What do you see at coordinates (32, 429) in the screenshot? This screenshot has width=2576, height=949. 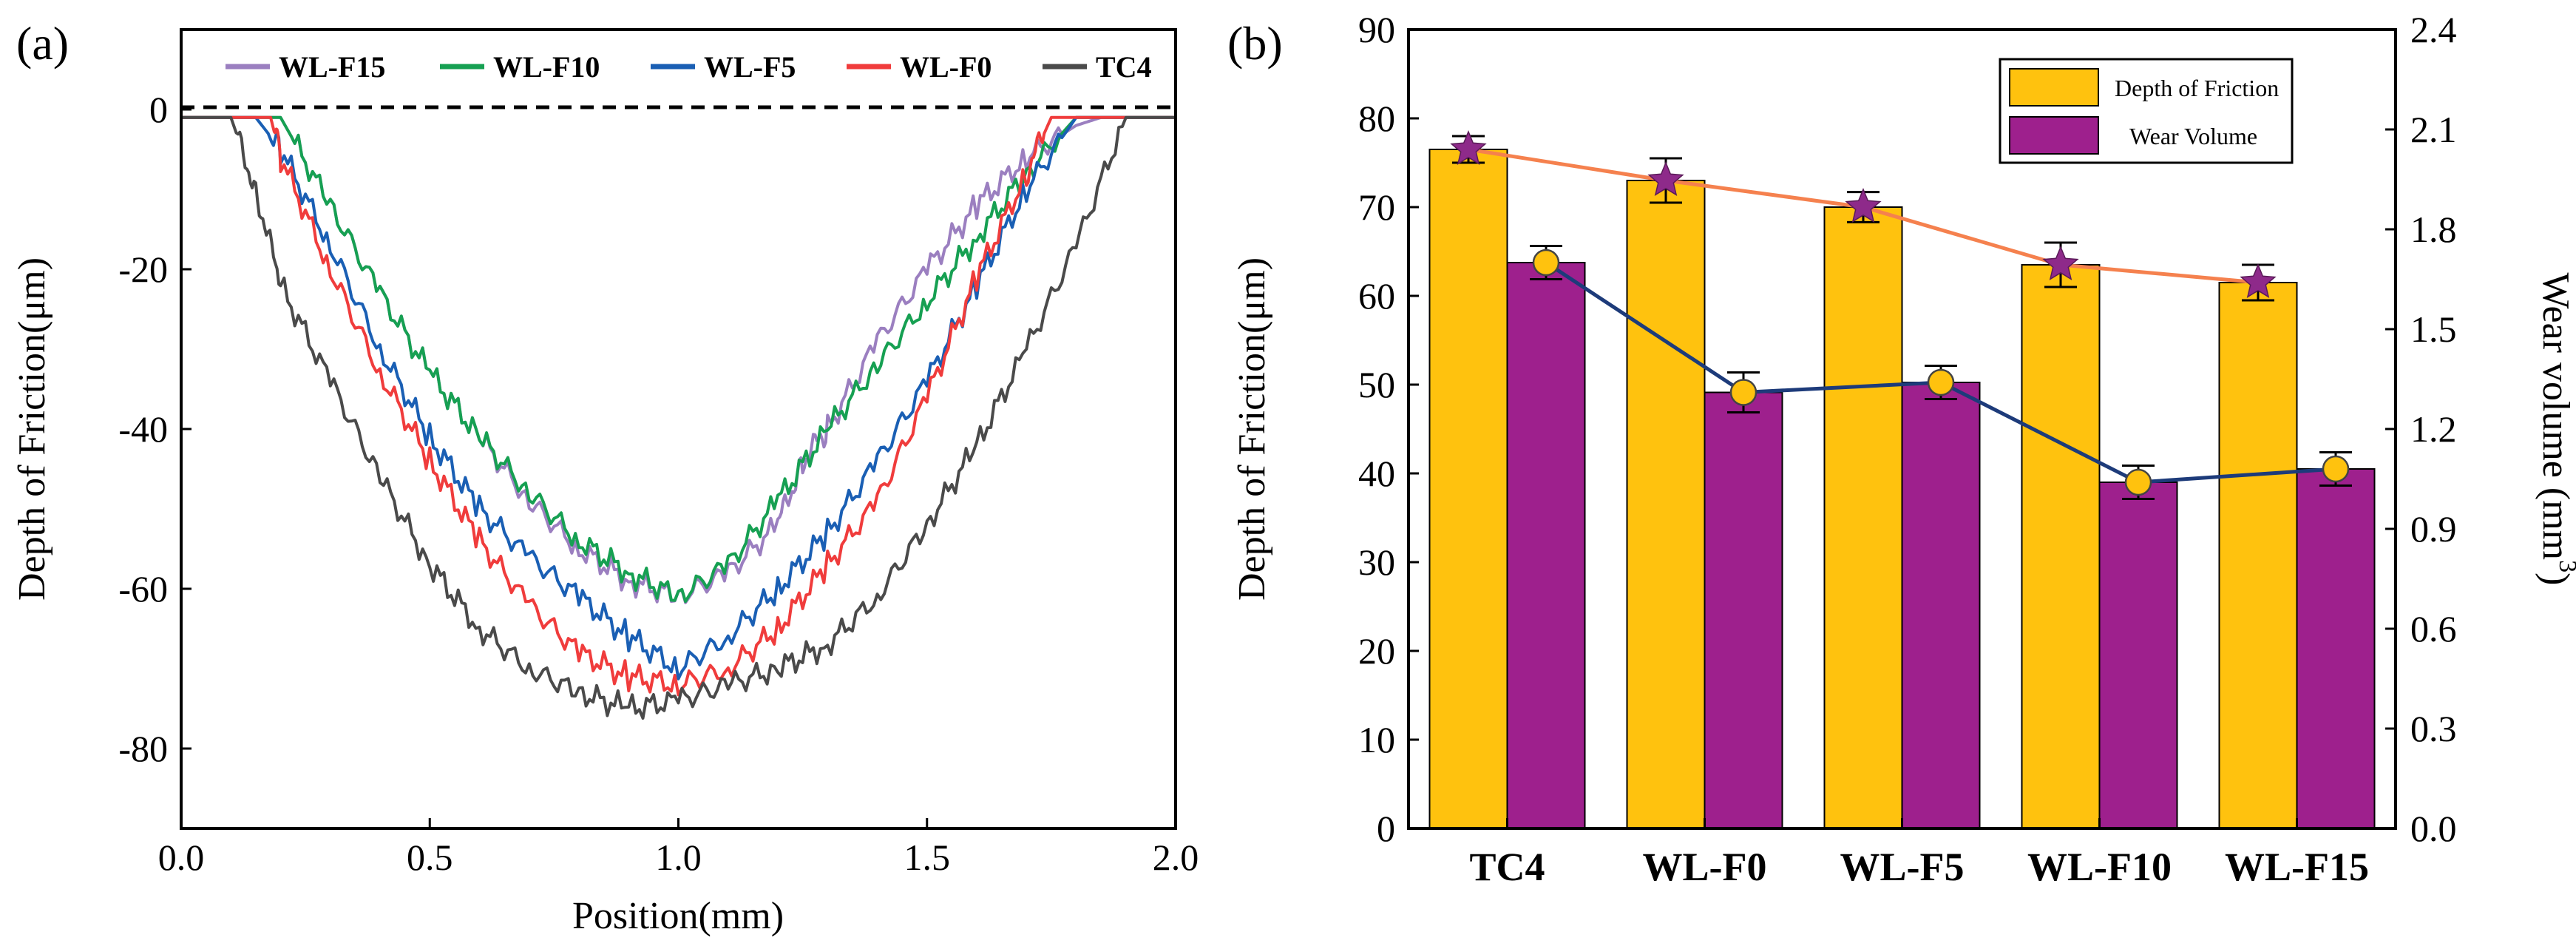 I see `panel-a-y-axis-label: Depth of Friction(μm)` at bounding box center [32, 429].